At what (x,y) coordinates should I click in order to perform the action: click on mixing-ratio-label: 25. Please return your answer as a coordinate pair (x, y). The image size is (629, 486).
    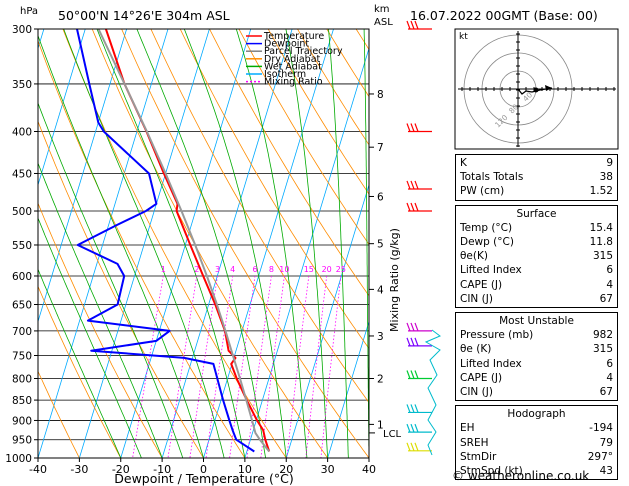
    Looking at the image, I should click on (341, 269).